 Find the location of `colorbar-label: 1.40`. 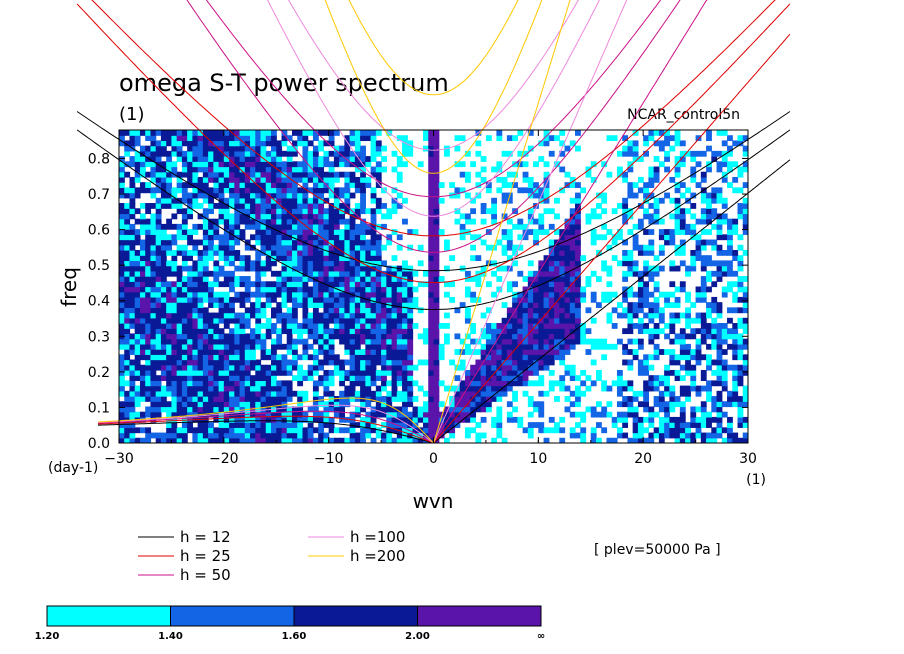

colorbar-label: 1.40 is located at coordinates (170, 636).